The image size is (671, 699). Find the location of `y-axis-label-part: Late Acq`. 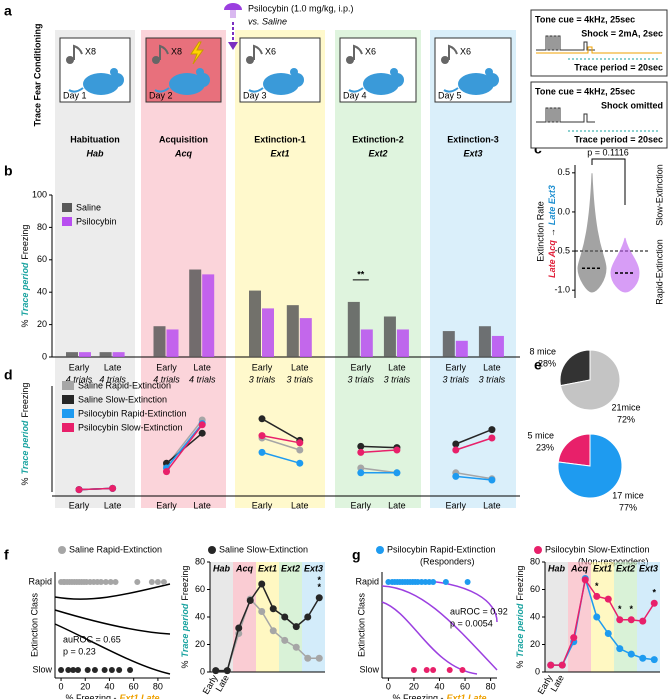

y-axis-label-part: Late Acq is located at coordinates (552, 259).